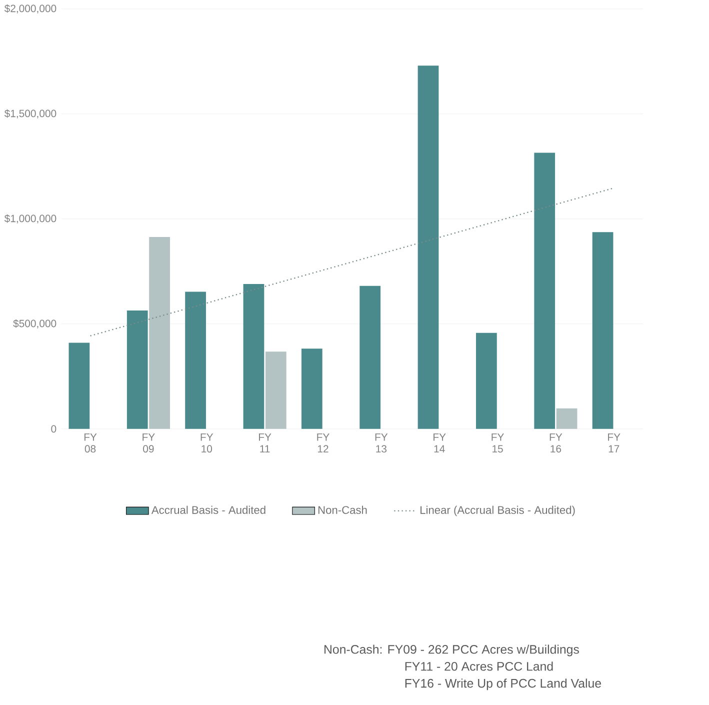 The image size is (709, 705). I want to click on x-tick-label: FY 16, so click(556, 443).